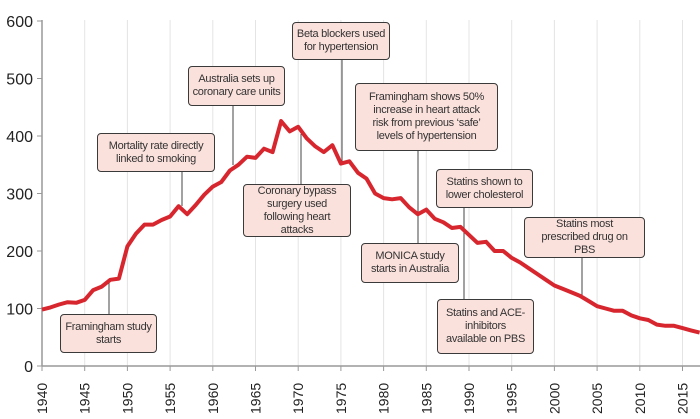 Image resolution: width=700 pixels, height=419 pixels. I want to click on x-tick-label: 2010, so click(640, 398).